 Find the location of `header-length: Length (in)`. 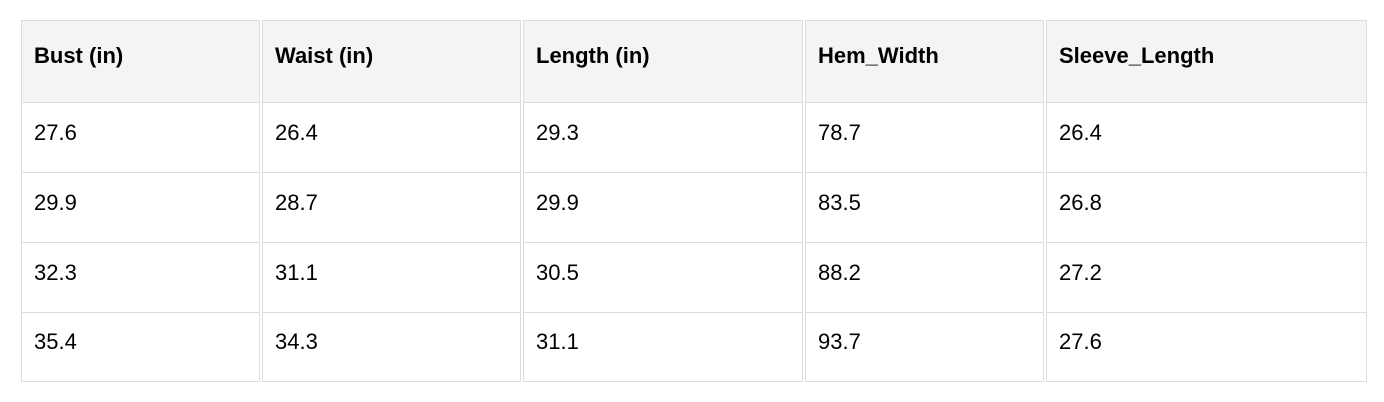

header-length: Length (in) is located at coordinates (663, 61).